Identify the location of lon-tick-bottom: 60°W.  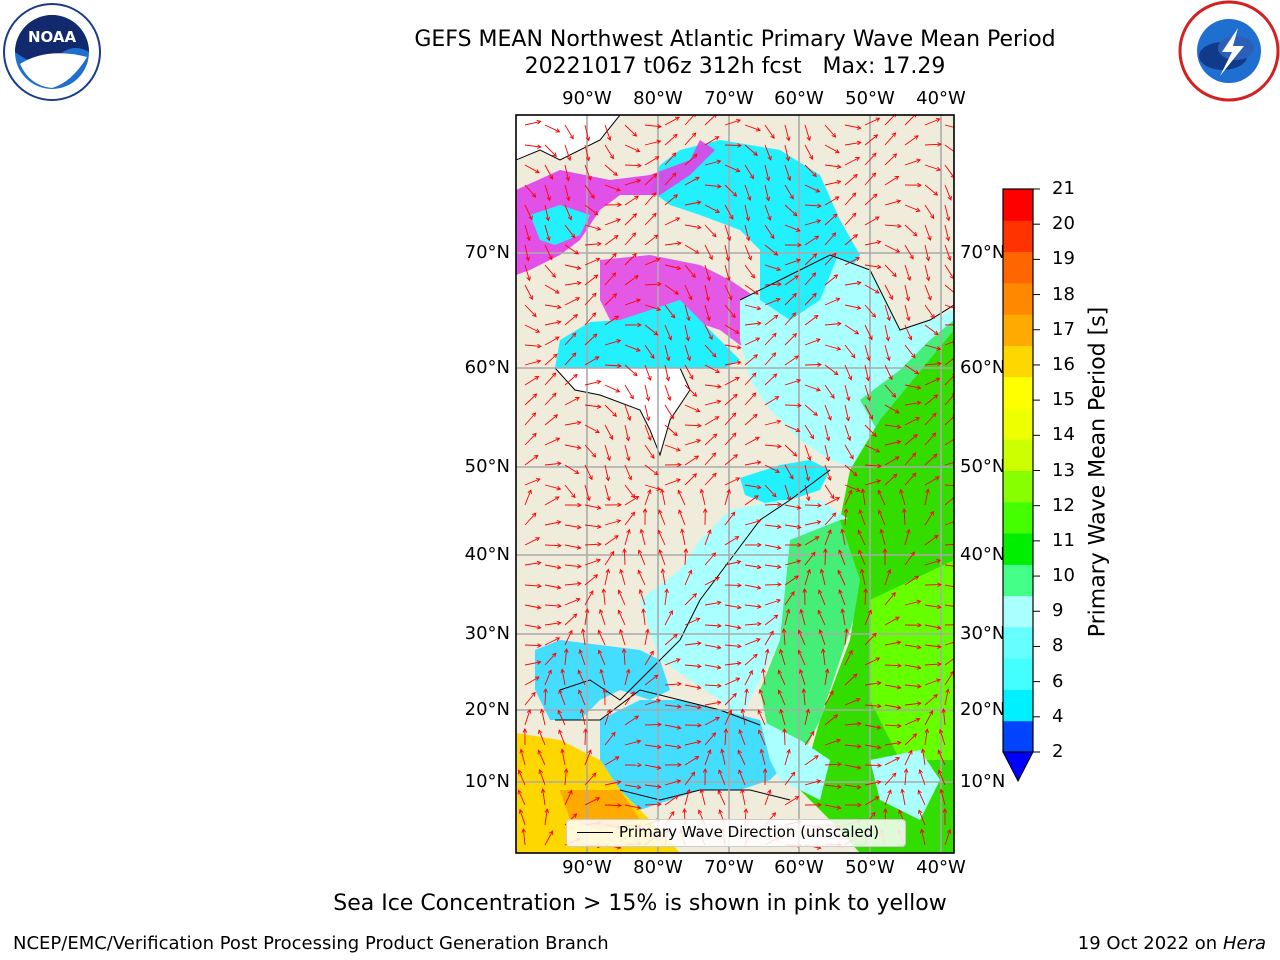
(799, 867).